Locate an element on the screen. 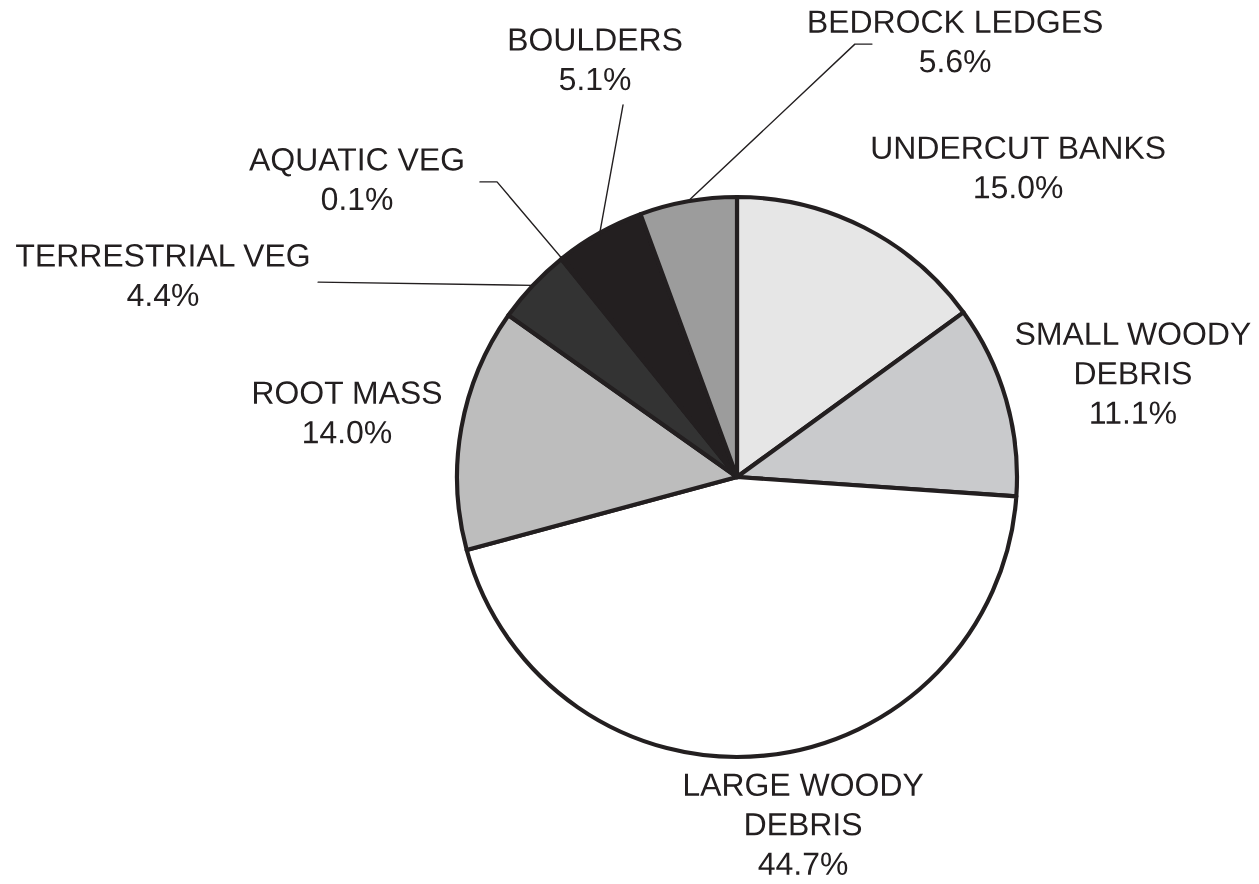  data-label: 14.0% is located at coordinates (348, 432).